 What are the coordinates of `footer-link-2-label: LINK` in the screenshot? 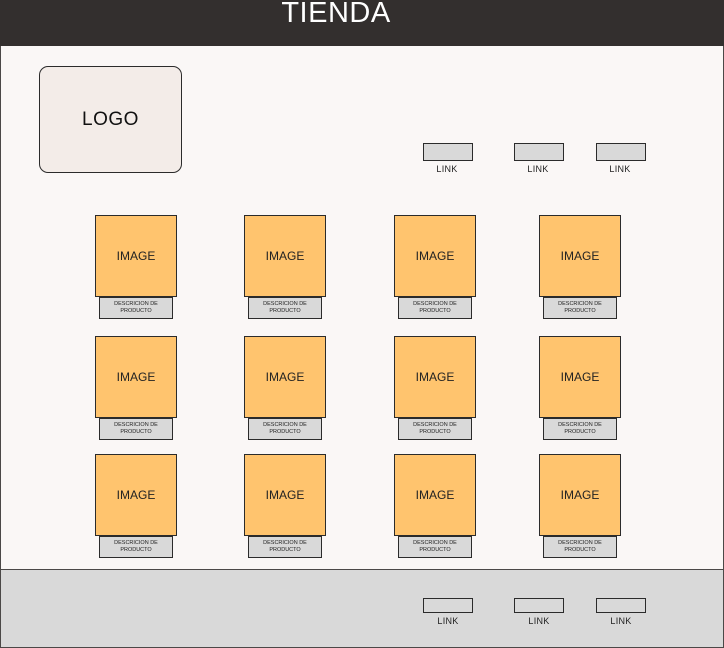 It's located at (539, 621).